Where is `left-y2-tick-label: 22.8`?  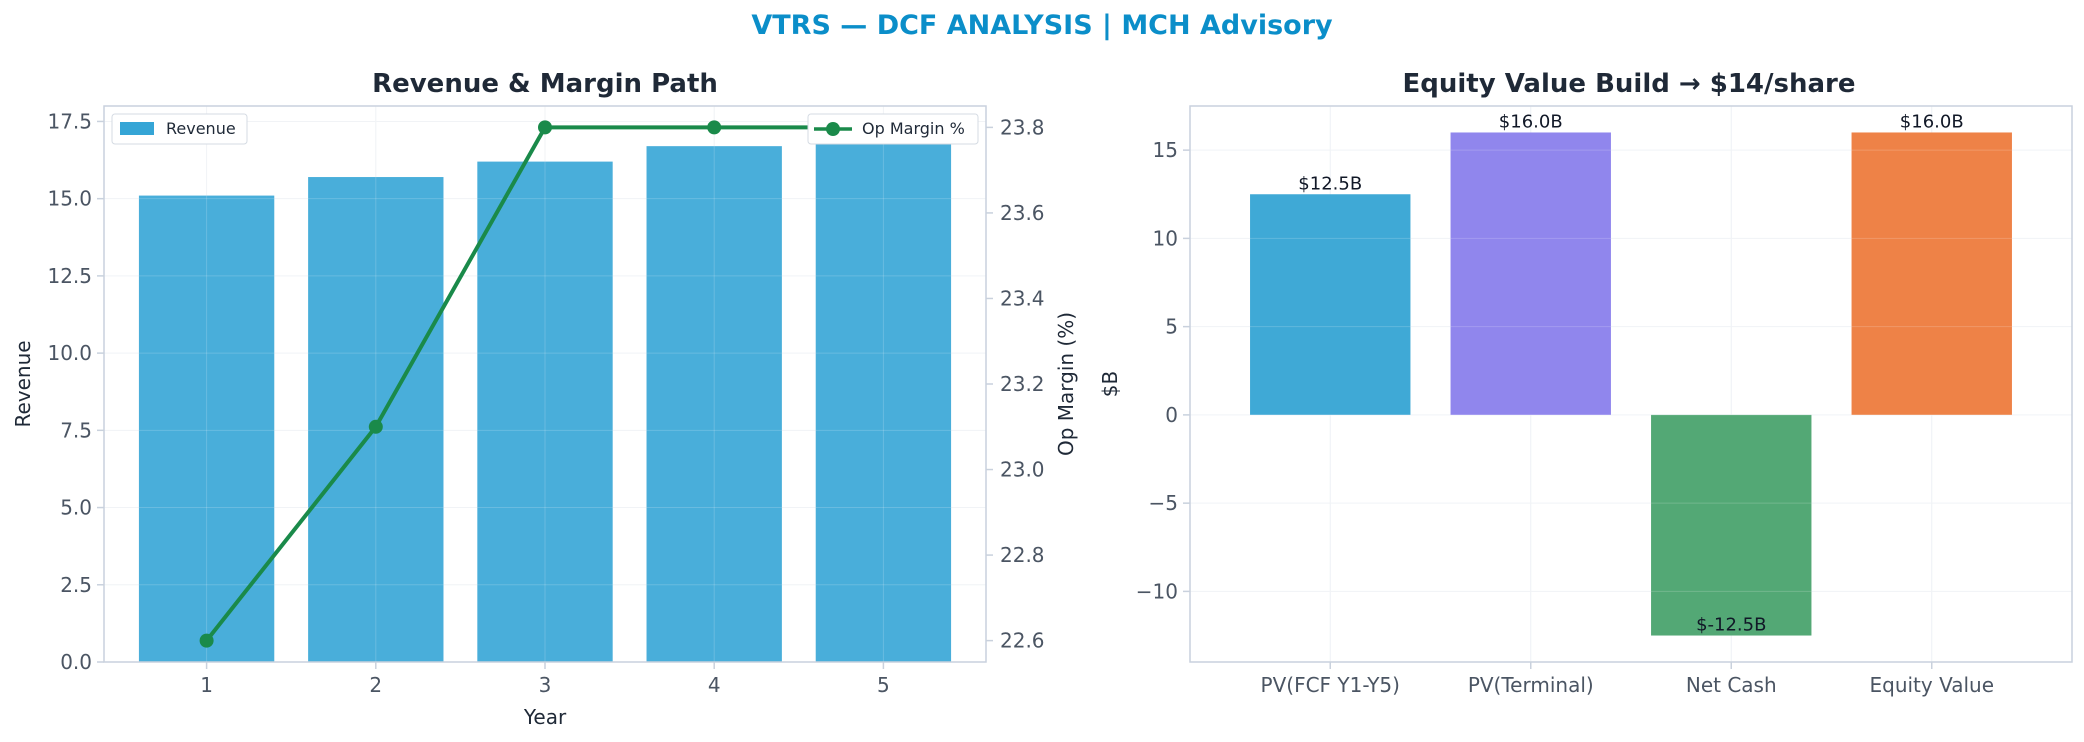 left-y2-tick-label: 22.8 is located at coordinates (1022, 555).